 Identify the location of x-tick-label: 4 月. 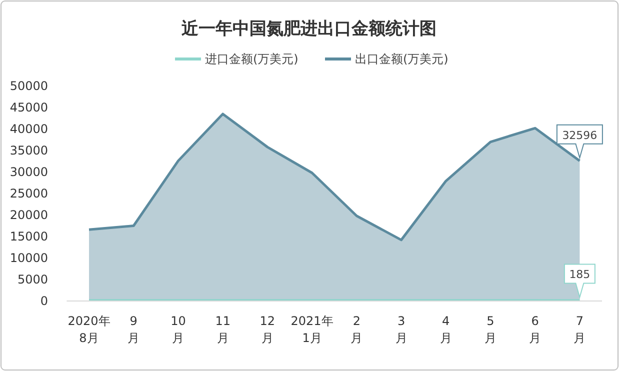
(446, 329).